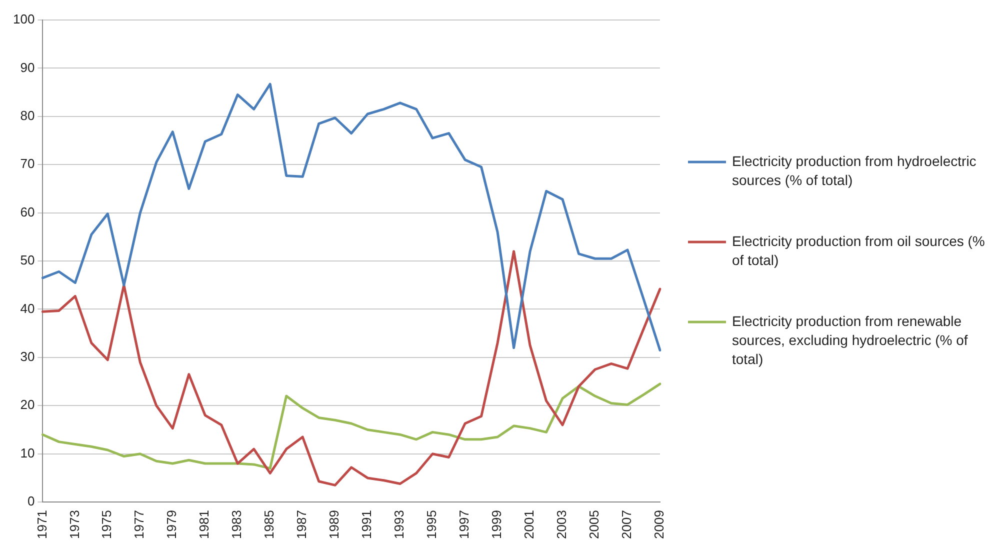  What do you see at coordinates (269, 524) in the screenshot?
I see `x-tick-label: 1985` at bounding box center [269, 524].